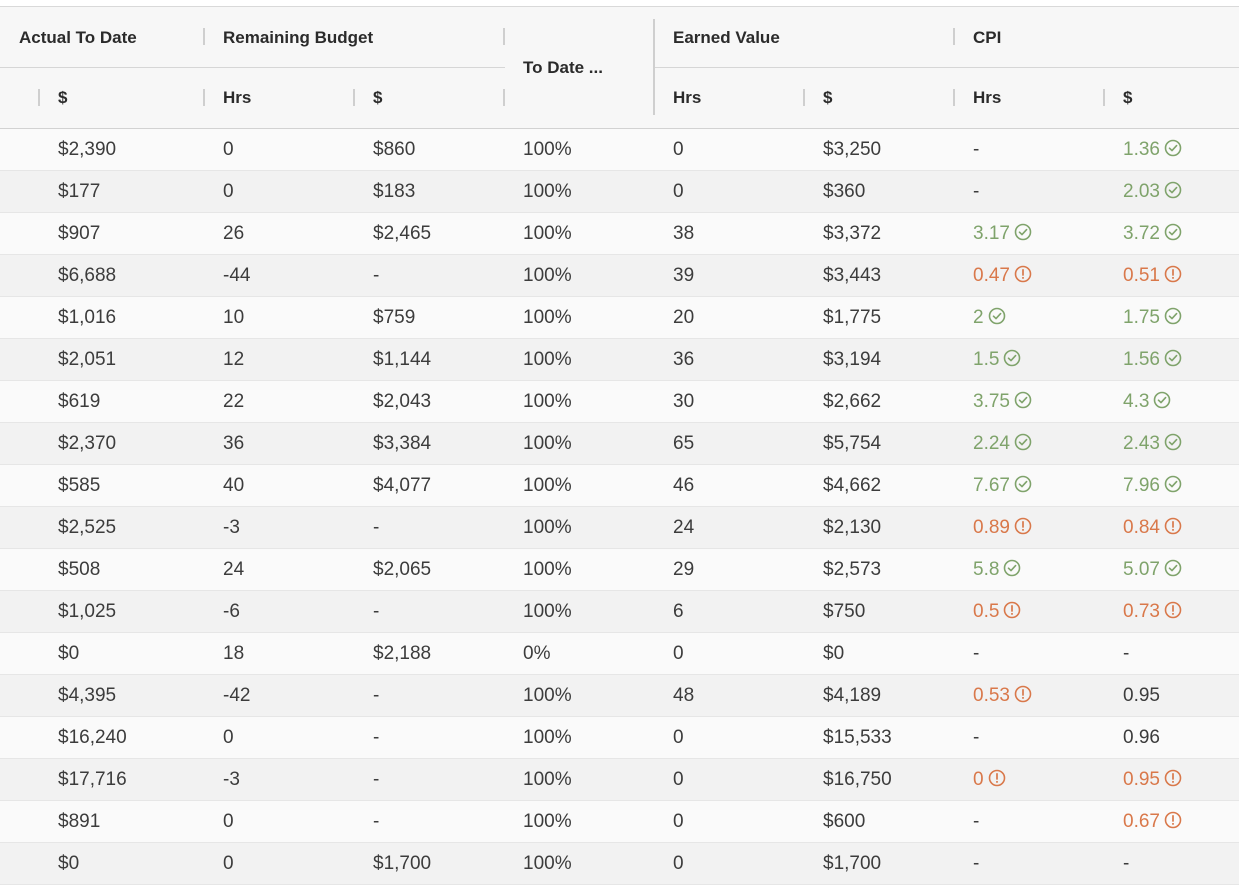 This screenshot has height=892, width=1239. What do you see at coordinates (87, 695) in the screenshot?
I see `cell-actual-dollars: $4,395` at bounding box center [87, 695].